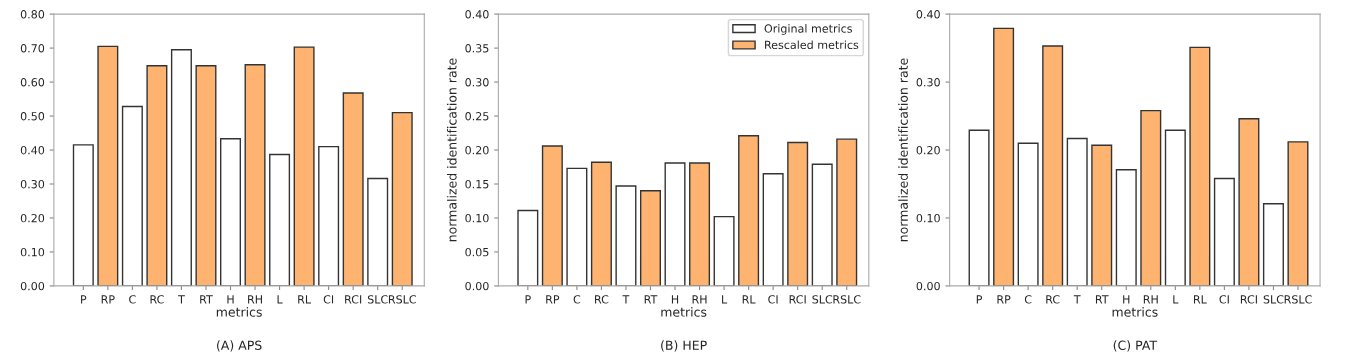 This screenshot has height=353, width=1347. What do you see at coordinates (1135, 346) in the screenshot?
I see `text: (C) PAT` at bounding box center [1135, 346].